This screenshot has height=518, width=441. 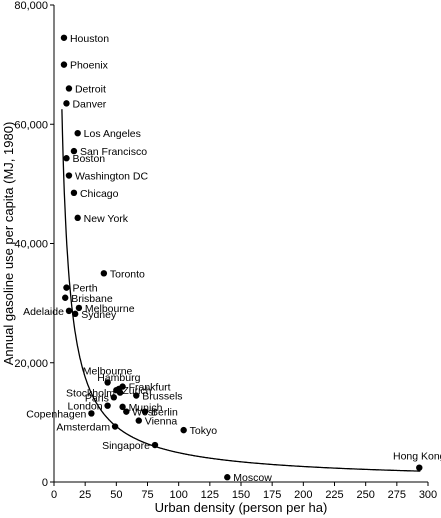 I want to click on x-tick-label: 0, so click(x=54, y=495).